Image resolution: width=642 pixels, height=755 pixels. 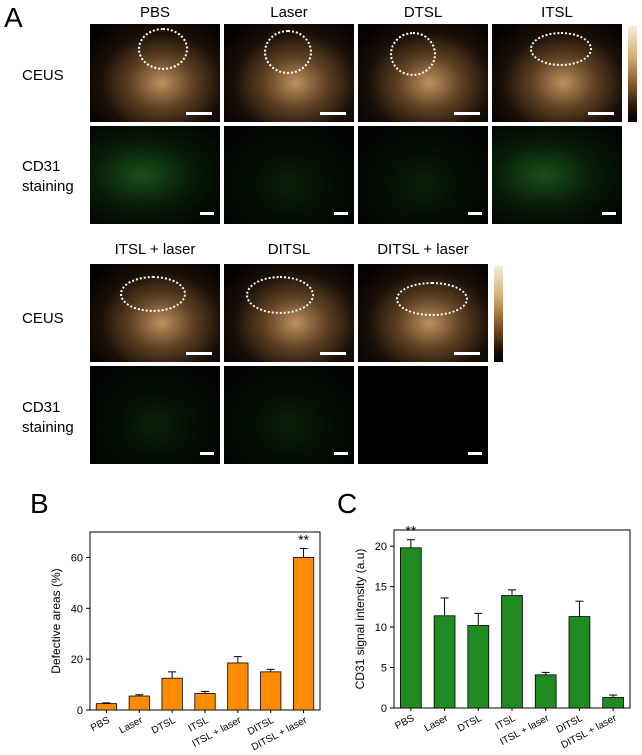 What do you see at coordinates (155, 249) in the screenshot?
I see `col-title-itsl-laser: ITSL + laser` at bounding box center [155, 249].